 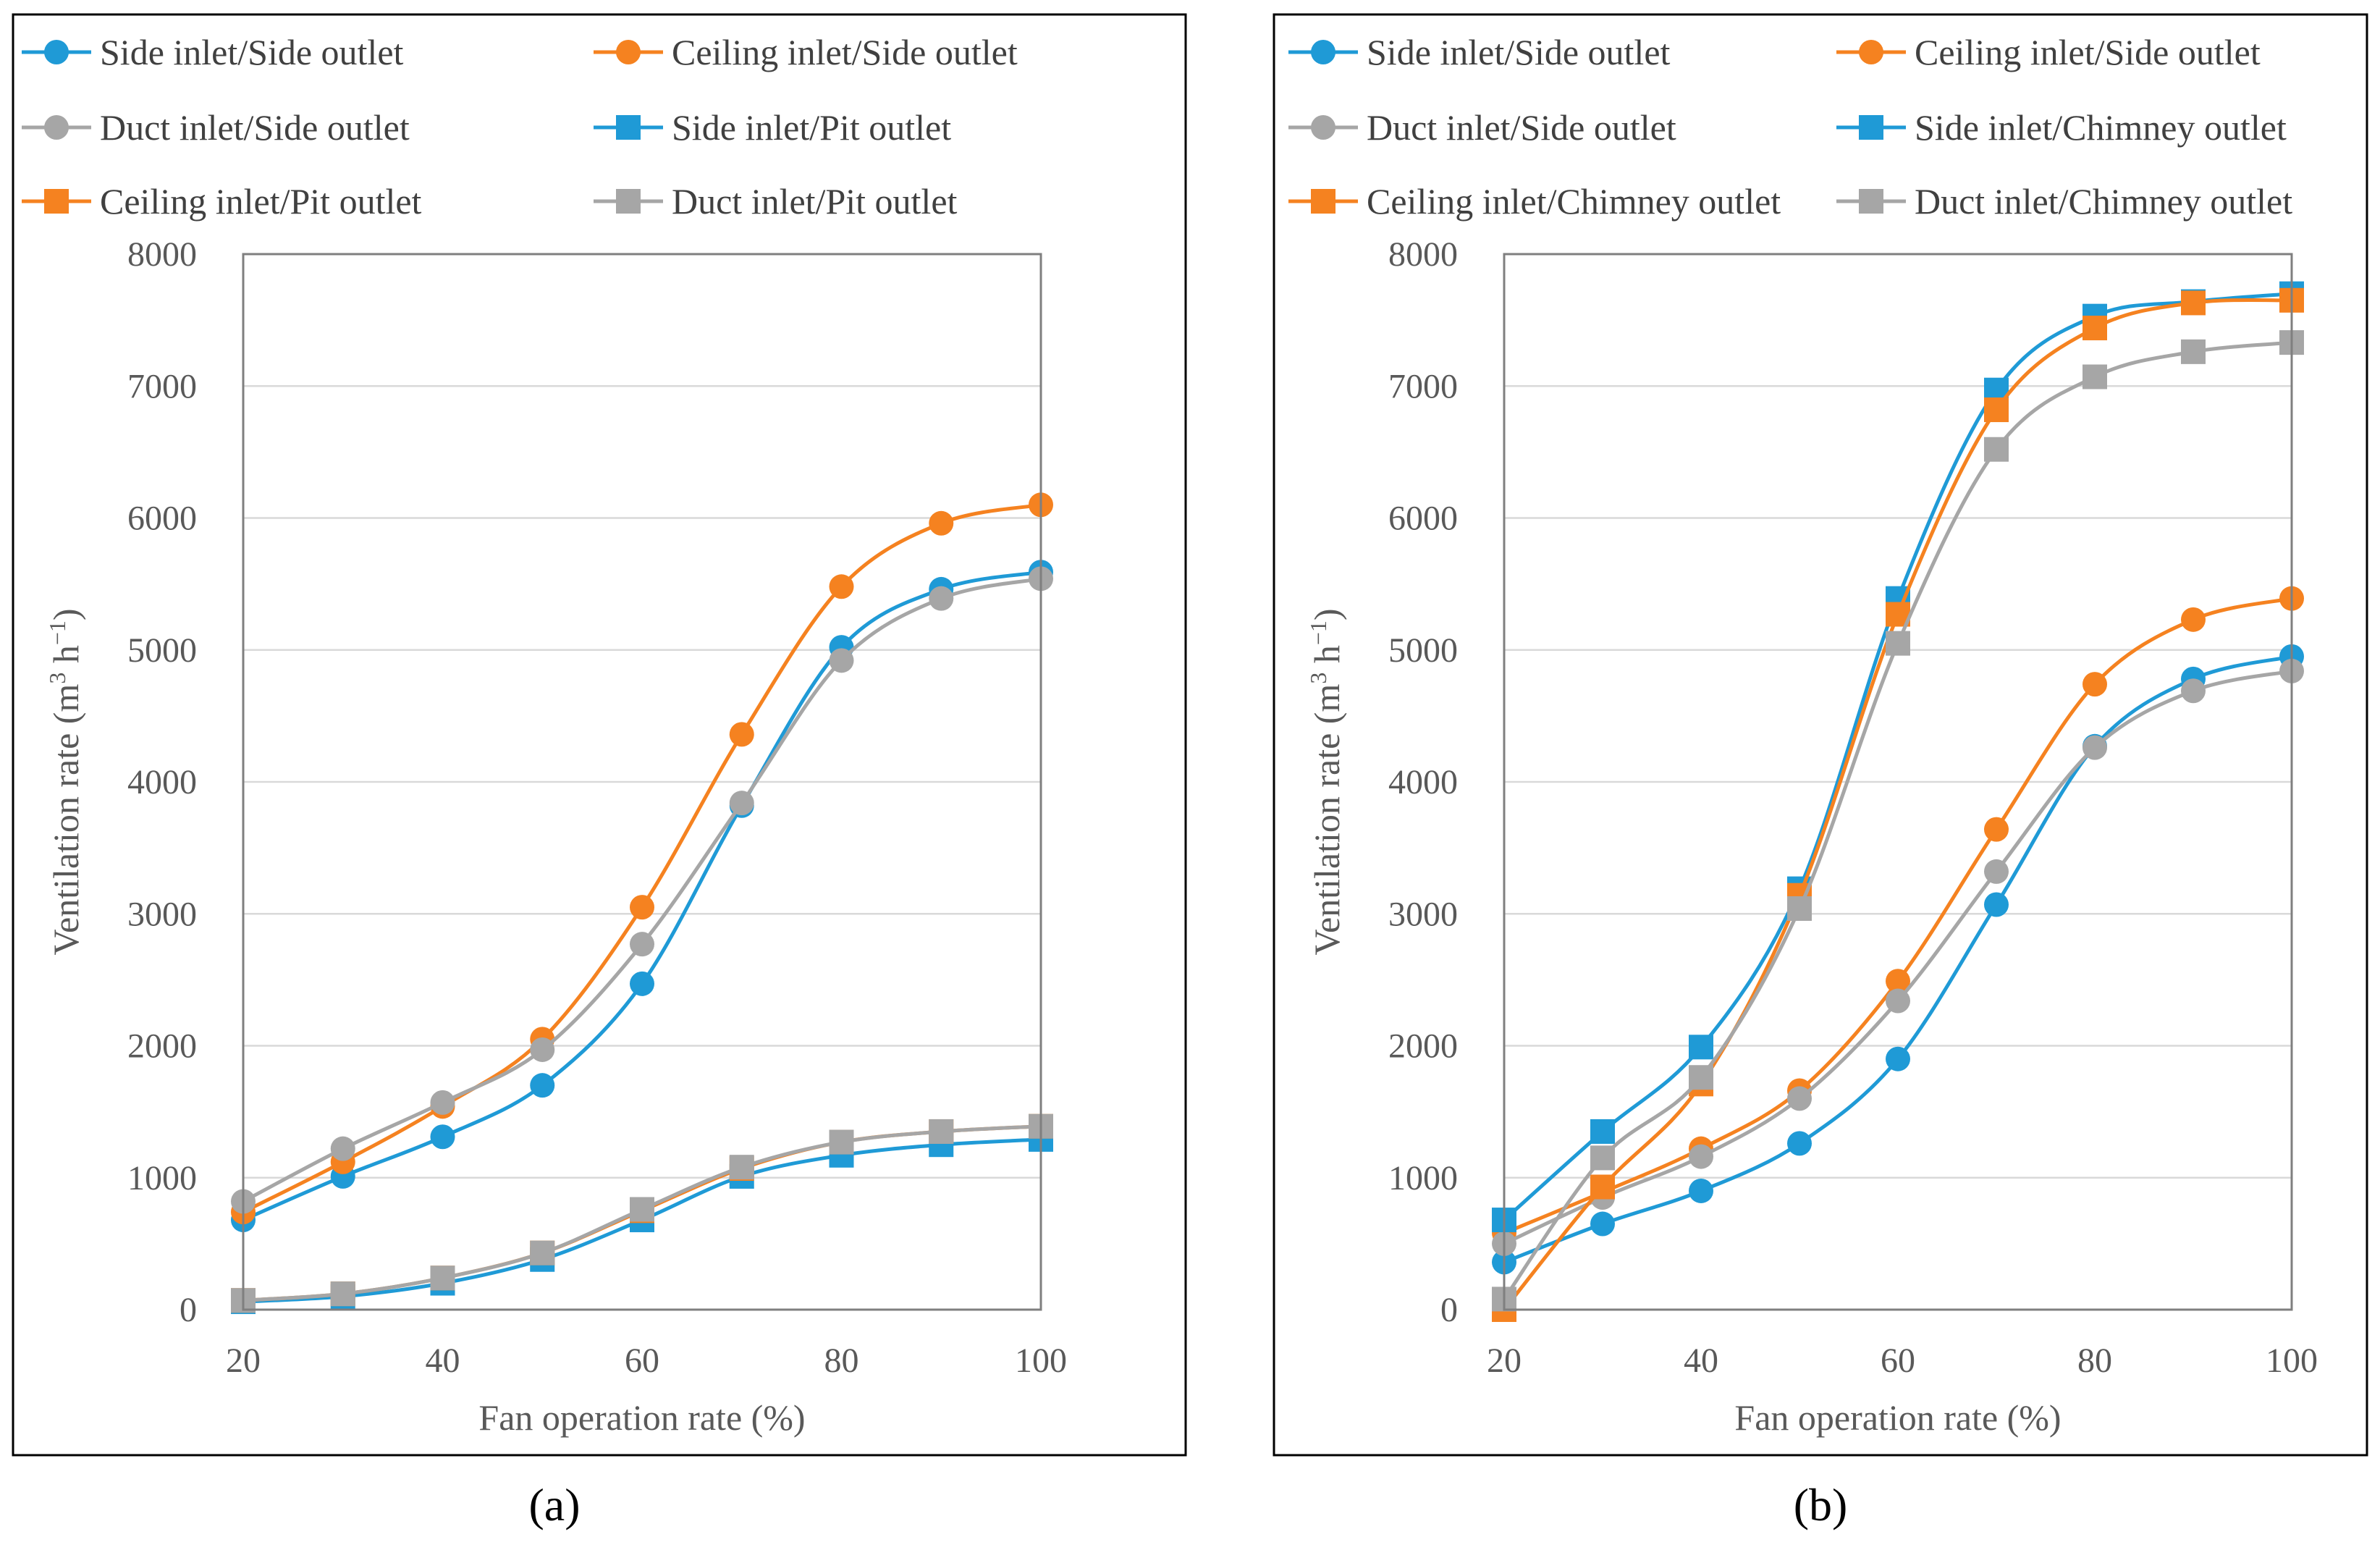 What do you see at coordinates (1423, 914) in the screenshot?
I see `y-tick-label: 3000` at bounding box center [1423, 914].